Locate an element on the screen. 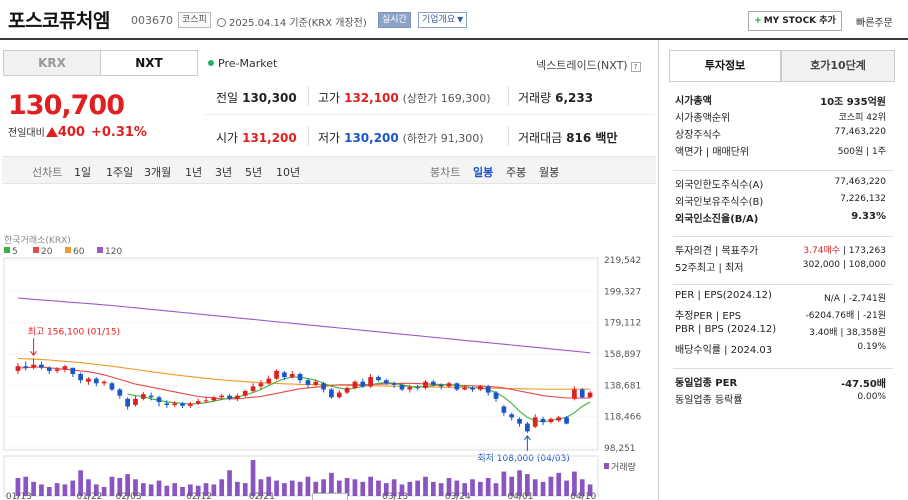 The image size is (908, 500). market-badge: 코스피 is located at coordinates (194, 20).